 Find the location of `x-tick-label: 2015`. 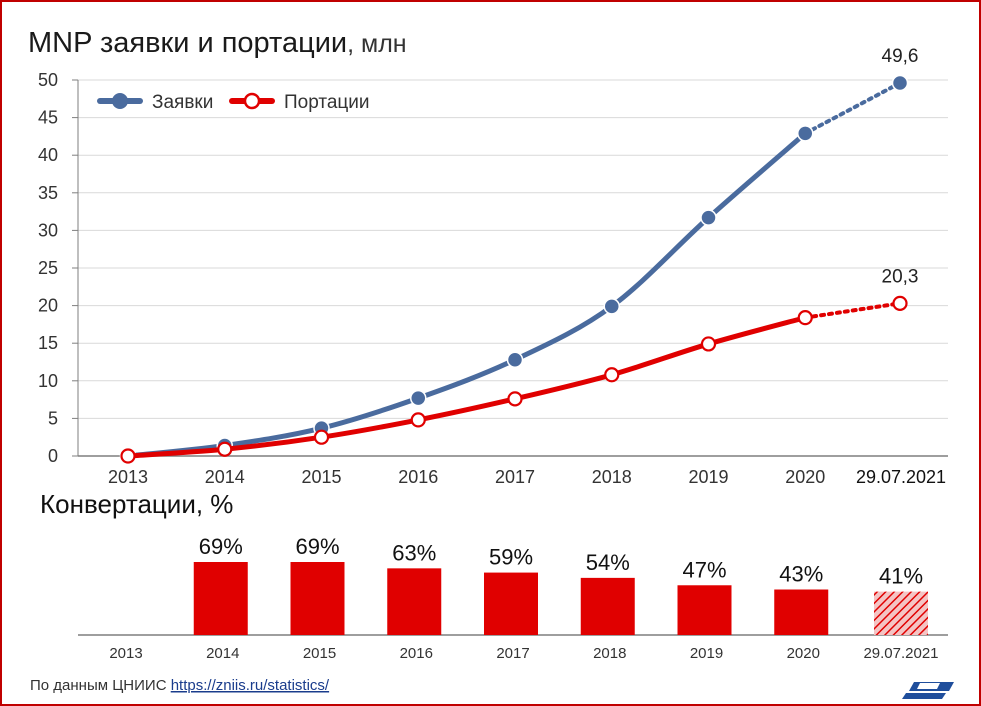

x-tick-label: 2015 is located at coordinates (321, 477).